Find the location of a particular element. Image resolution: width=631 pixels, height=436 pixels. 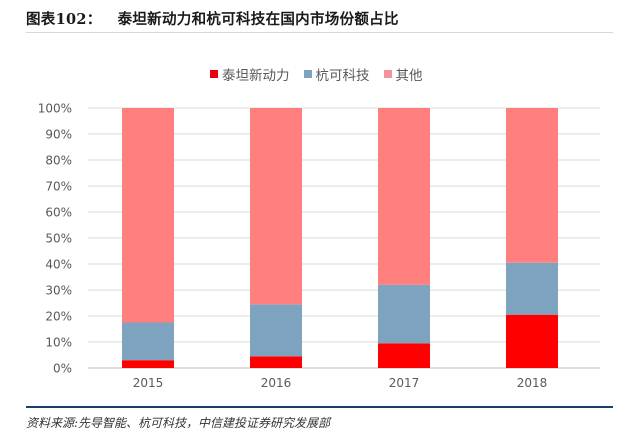

legend-item-hangke: 杭可科技 is located at coordinates (336, 74).